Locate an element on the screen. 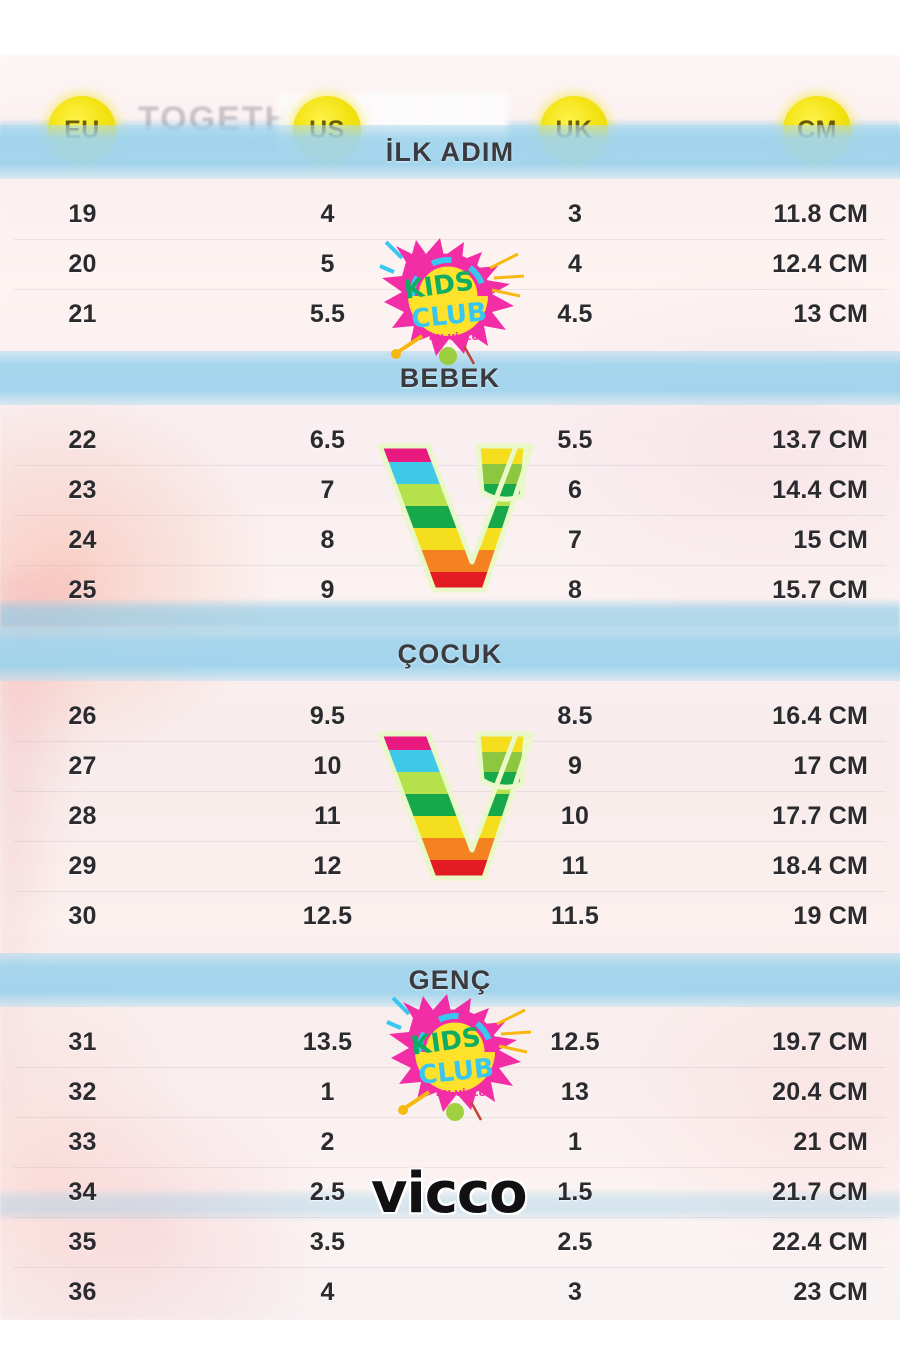 Image resolution: width=900 pixels, height=1350 pixels. cell-us: 11 is located at coordinates (327, 815).